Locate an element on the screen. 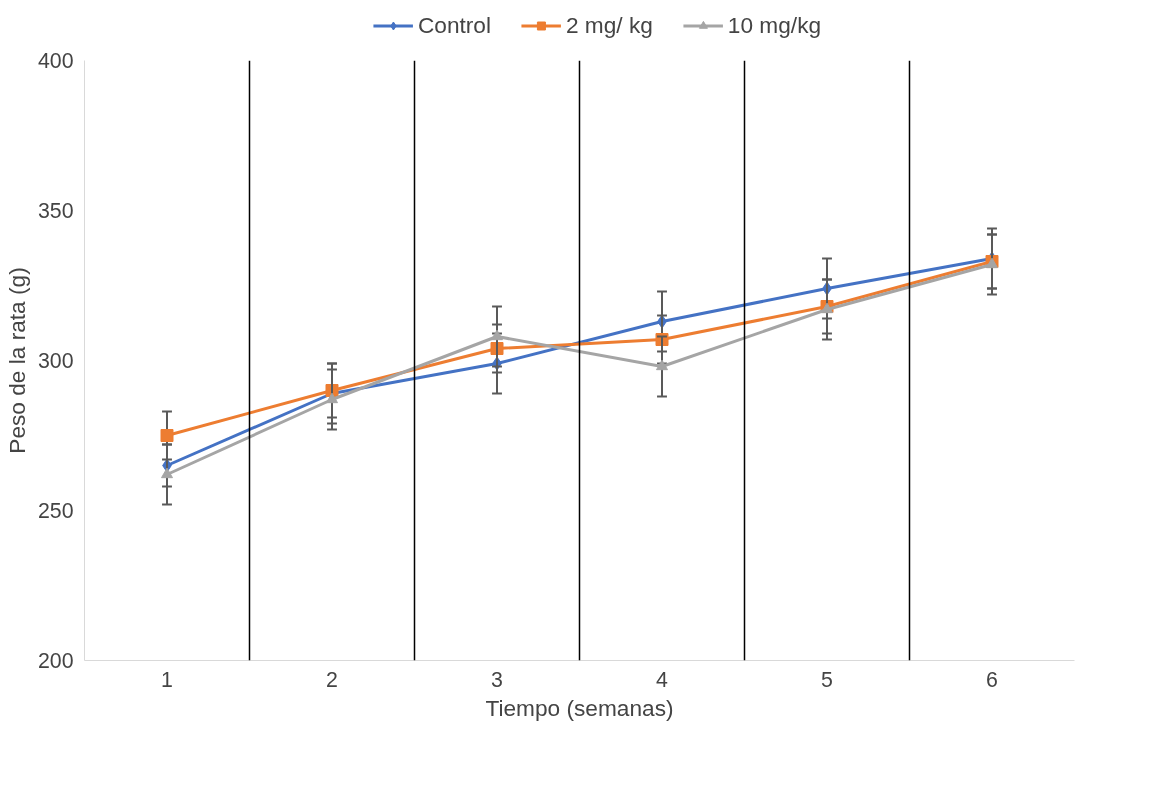  x-tick-label: 2 is located at coordinates (332, 679).